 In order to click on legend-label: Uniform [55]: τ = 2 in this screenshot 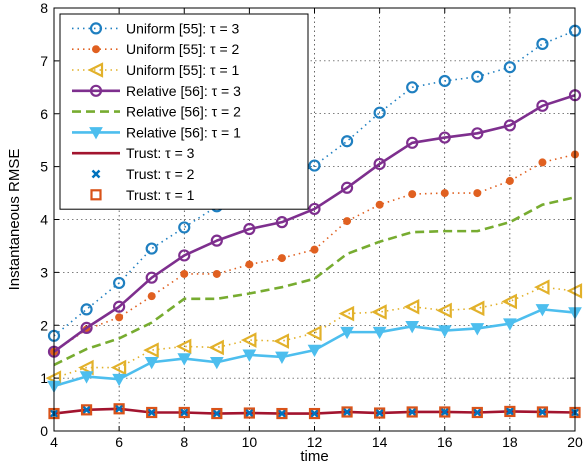, I will do `click(183, 49)`.